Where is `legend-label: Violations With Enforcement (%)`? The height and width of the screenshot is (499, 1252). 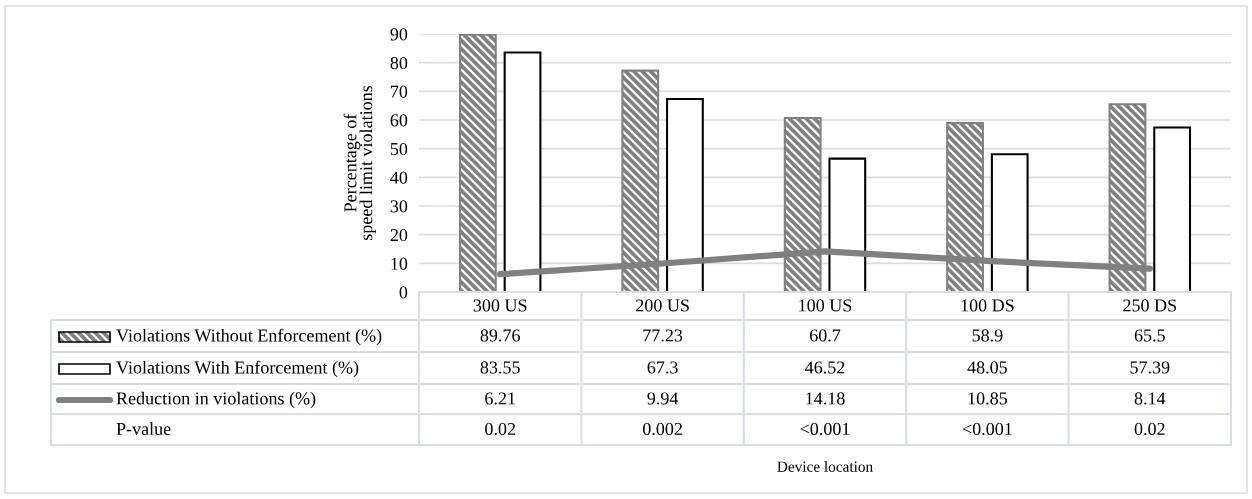
legend-label: Violations With Enforcement (%) is located at coordinates (237, 369).